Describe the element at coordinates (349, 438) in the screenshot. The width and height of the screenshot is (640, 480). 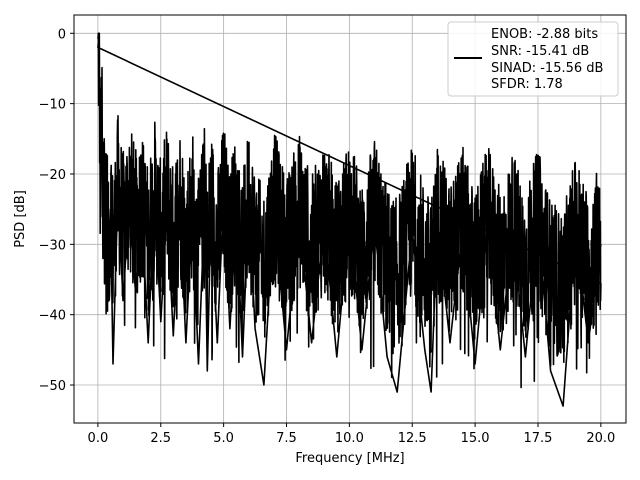
I see `x-tick-label: 10.0` at that location.